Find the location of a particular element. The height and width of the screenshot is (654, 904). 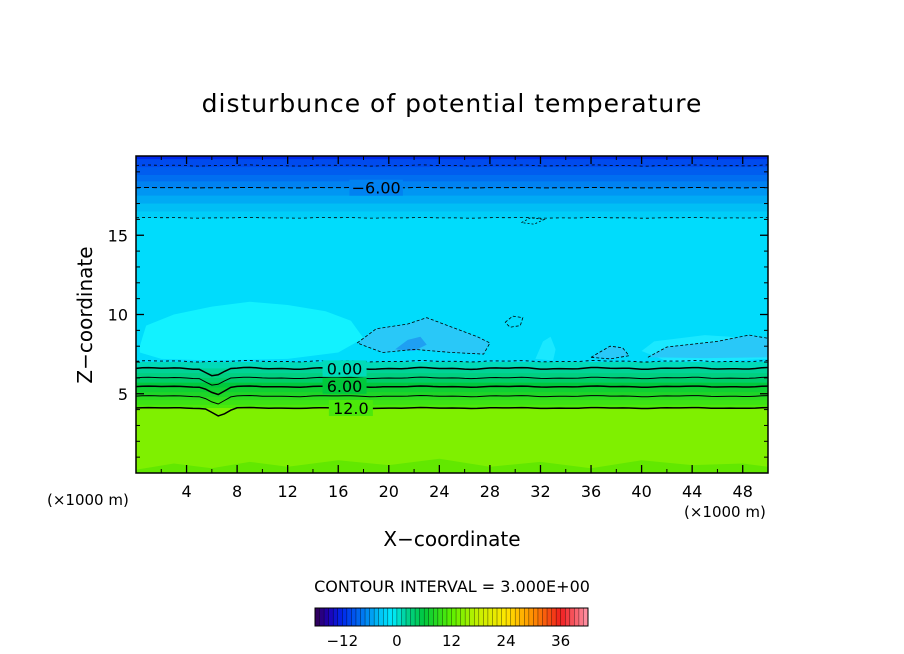

low-patch is located at coordinates (452, 465).